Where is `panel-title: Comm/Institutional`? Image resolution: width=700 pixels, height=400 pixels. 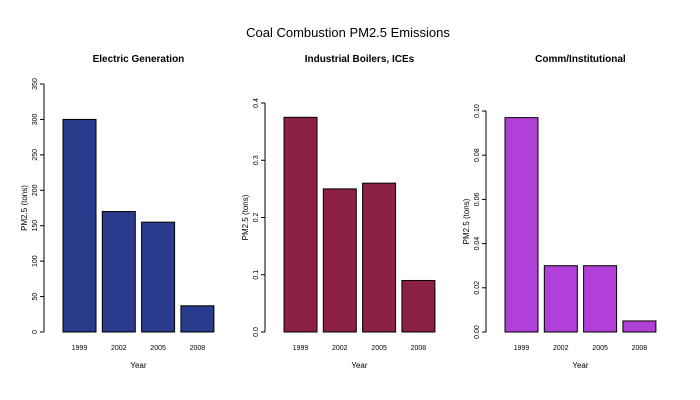 panel-title: Comm/Institutional is located at coordinates (580, 59).